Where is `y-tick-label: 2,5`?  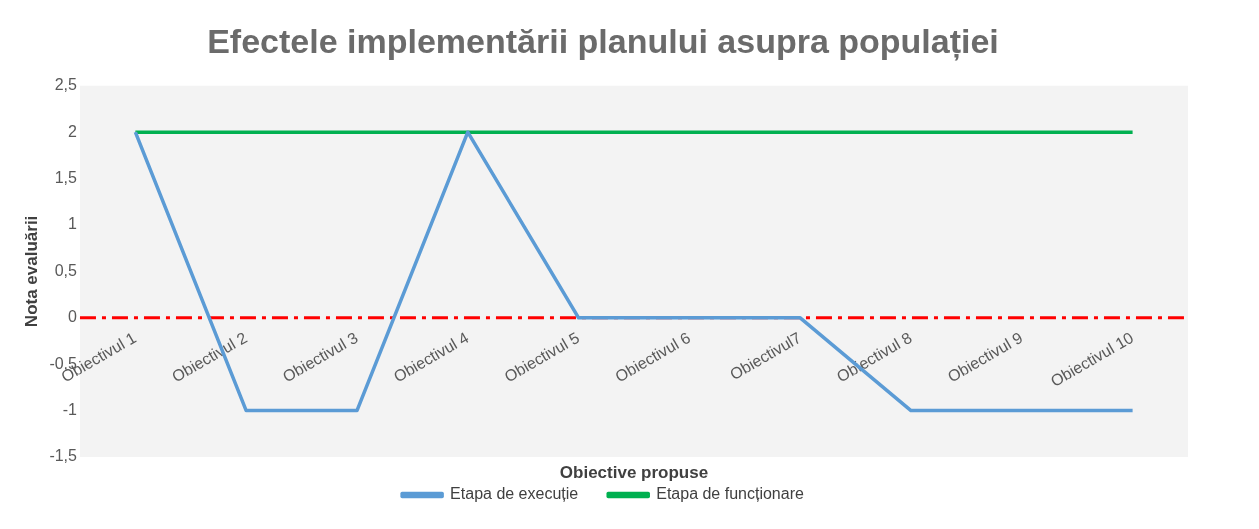
y-tick-label: 2,5 is located at coordinates (66, 85).